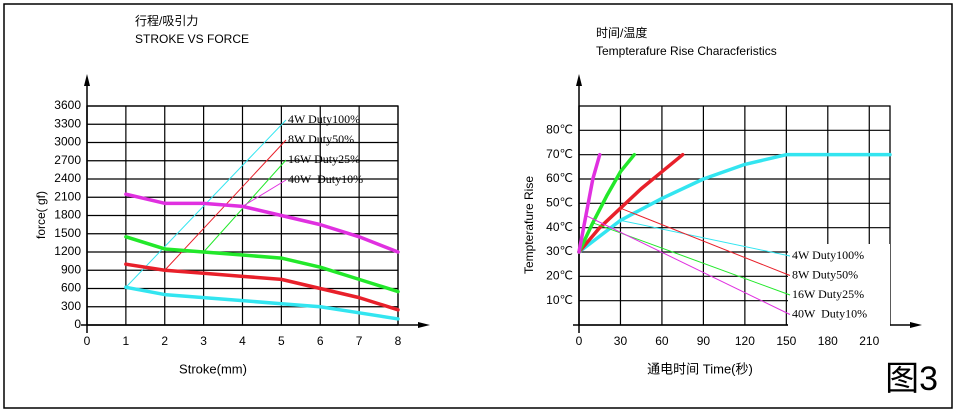 Image resolution: width=958 pixels, height=415 pixels. Describe the element at coordinates (786, 341) in the screenshot. I see `x-tick-label: 150` at that location.